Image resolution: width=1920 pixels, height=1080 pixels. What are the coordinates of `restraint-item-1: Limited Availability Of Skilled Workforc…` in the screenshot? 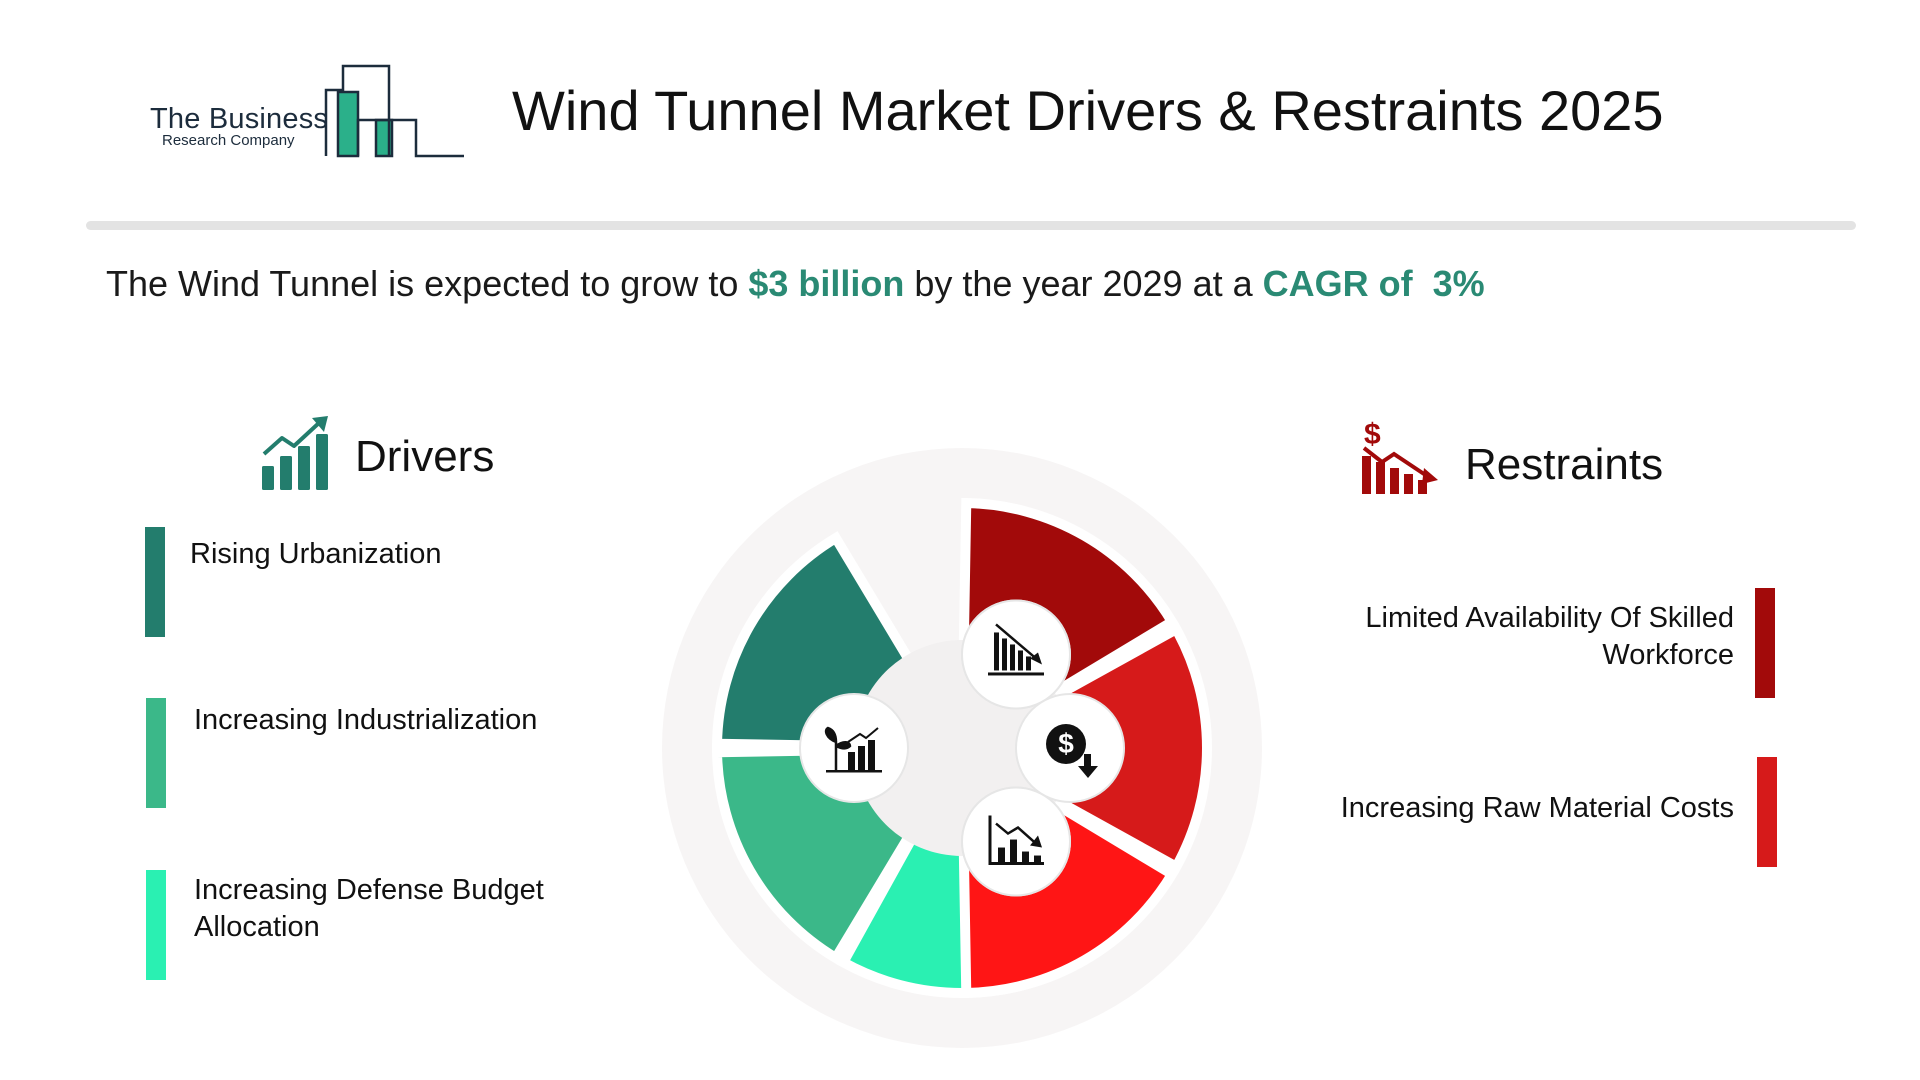 It's located at (1492, 640).